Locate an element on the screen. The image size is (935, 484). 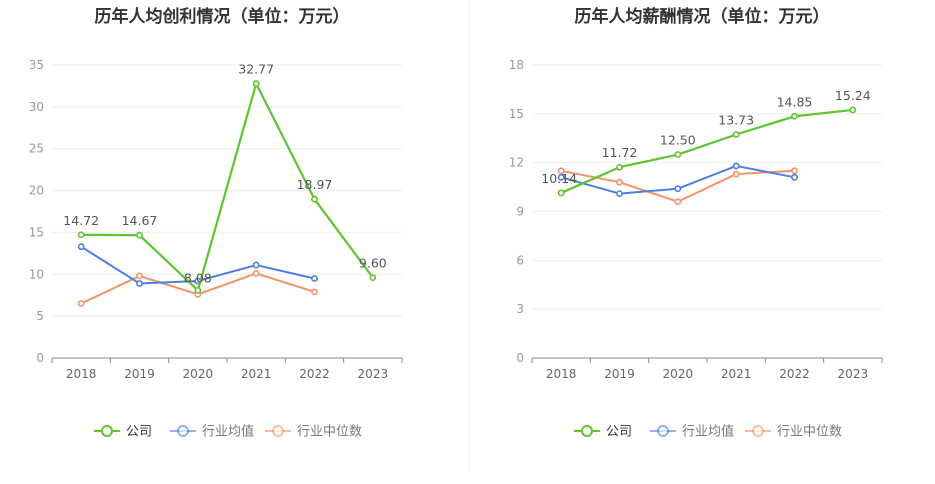
data-label: 10.14 is located at coordinates (559, 178).